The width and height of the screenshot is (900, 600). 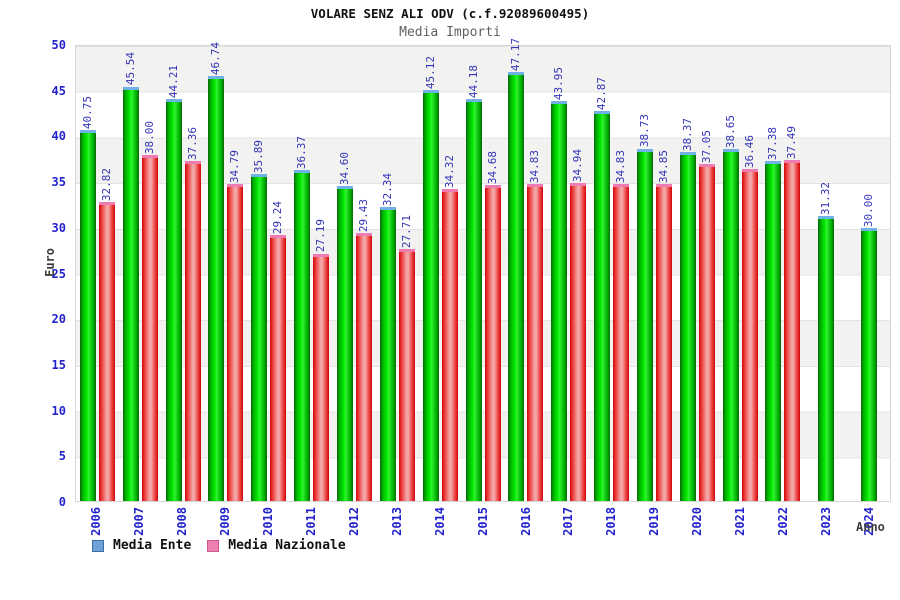 What do you see at coordinates (740, 273) in the screenshot?
I see `bar-pair: 38.65 36.46` at bounding box center [740, 273].